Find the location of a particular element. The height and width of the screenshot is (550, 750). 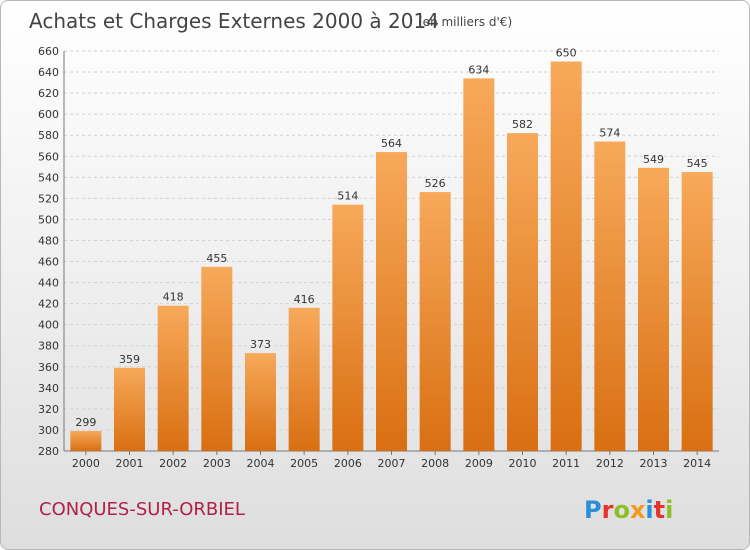

bar-value-label: 526 is located at coordinates (435, 183).